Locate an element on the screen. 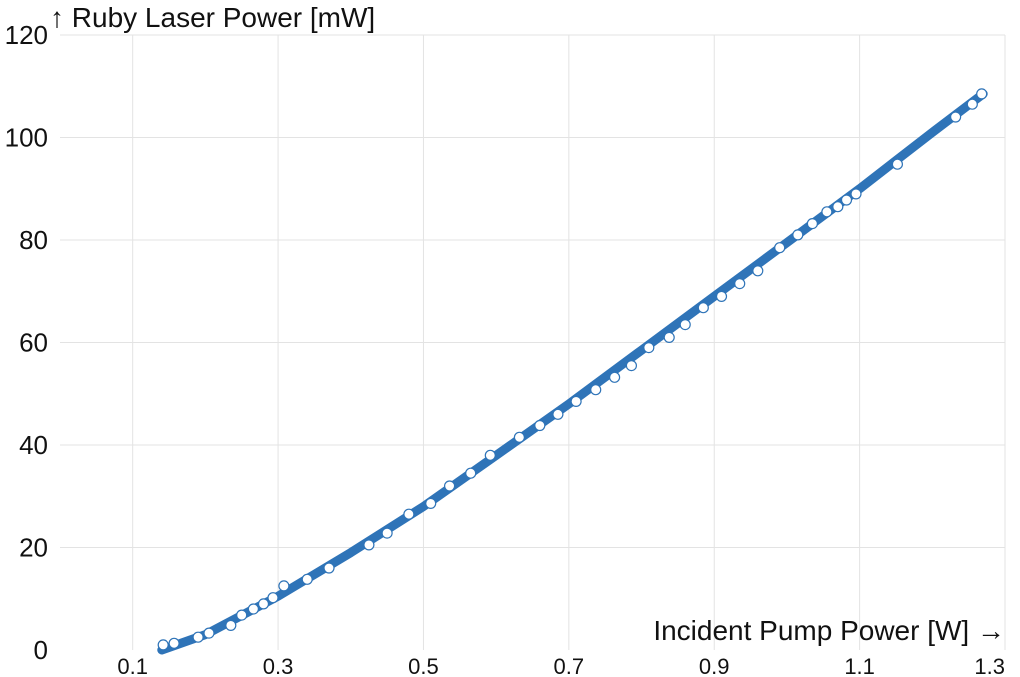  y-tick-label: 0 is located at coordinates (41, 650).